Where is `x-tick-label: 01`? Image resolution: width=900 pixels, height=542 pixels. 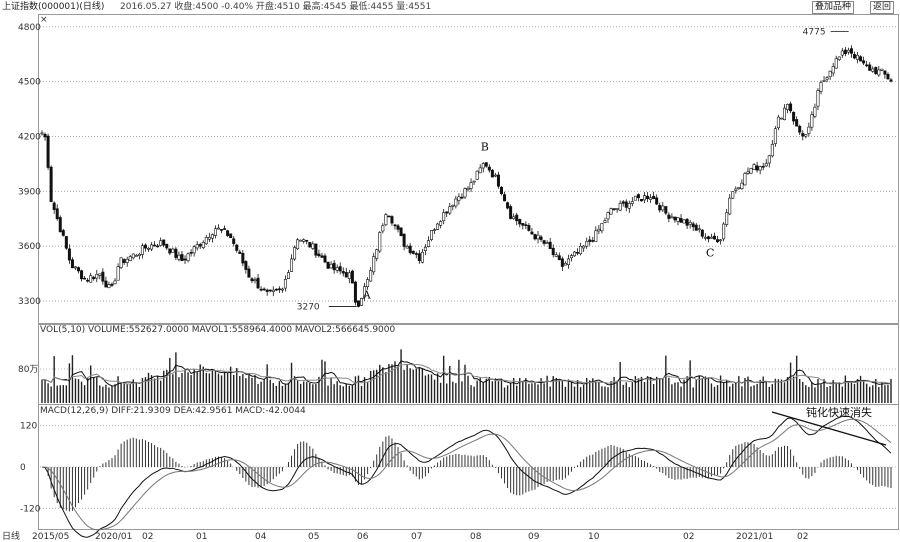 x-tick-label: 01 is located at coordinates (201, 537).